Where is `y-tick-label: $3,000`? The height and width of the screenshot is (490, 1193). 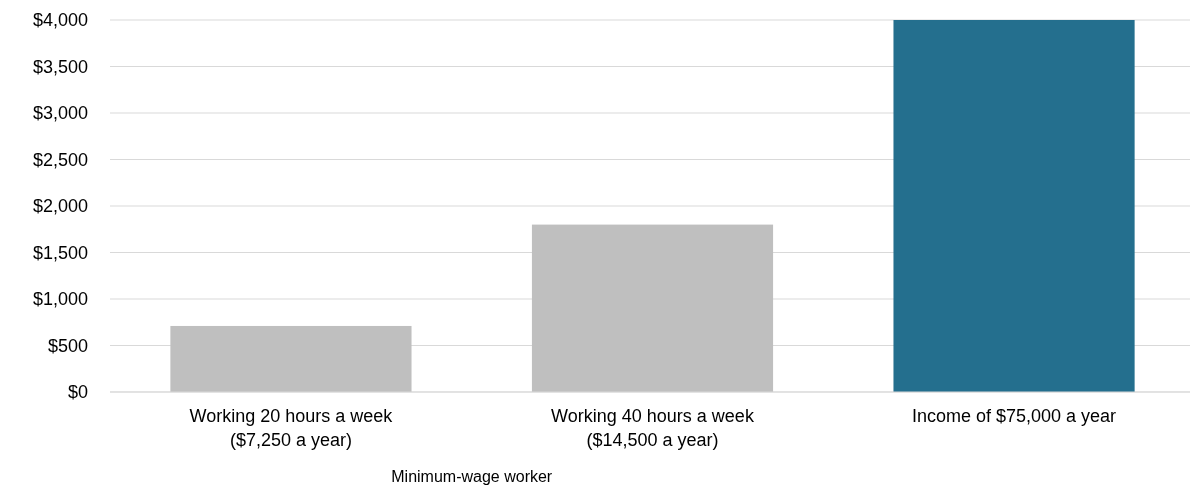
y-tick-label: $3,000 is located at coordinates (60, 113).